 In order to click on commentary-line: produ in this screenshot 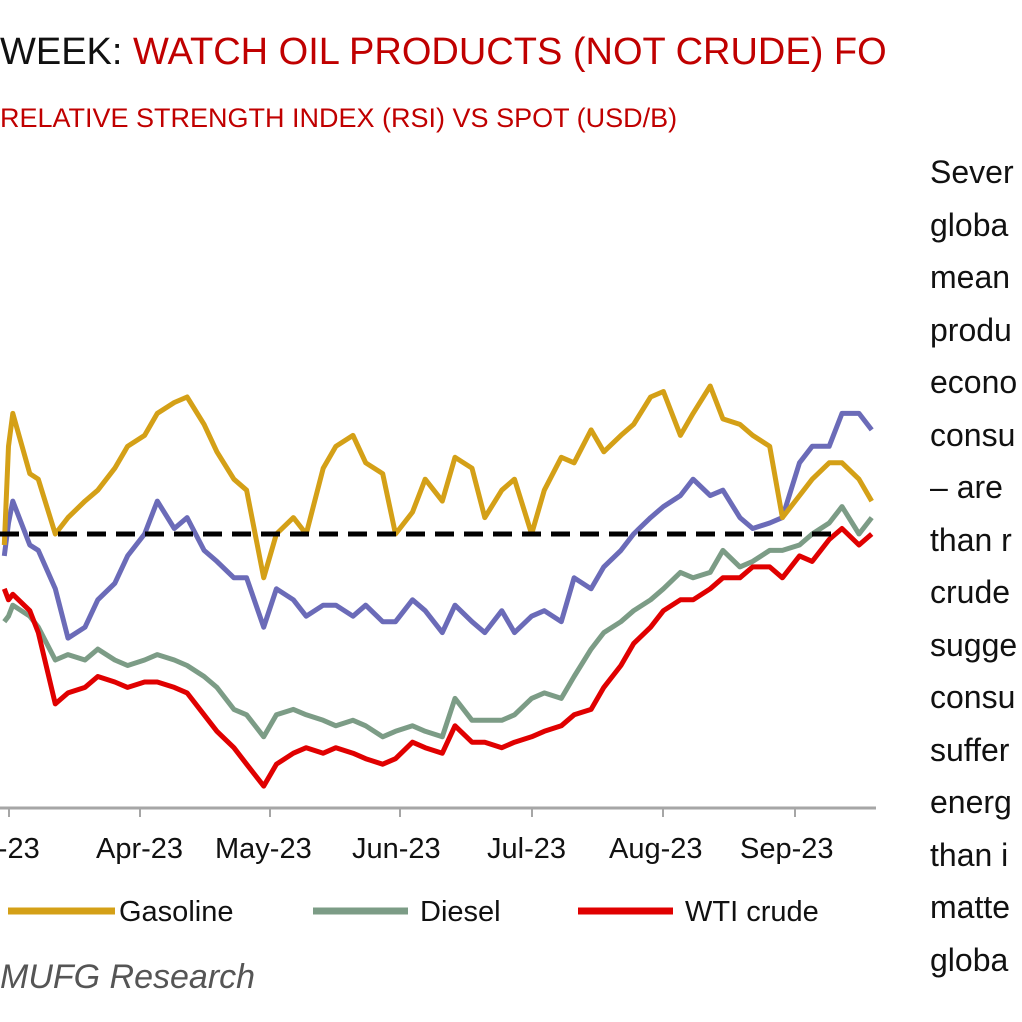, I will do `click(971, 329)`.